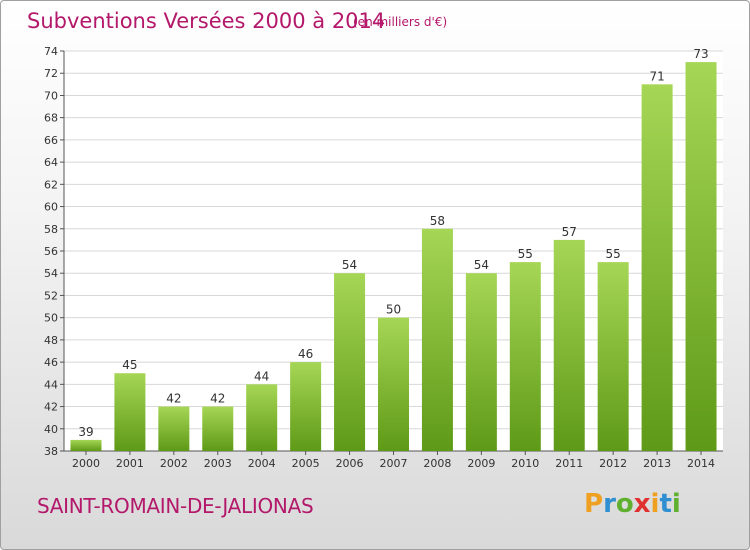 The height and width of the screenshot is (550, 750). I want to click on y-tick-label: 50, so click(51, 318).